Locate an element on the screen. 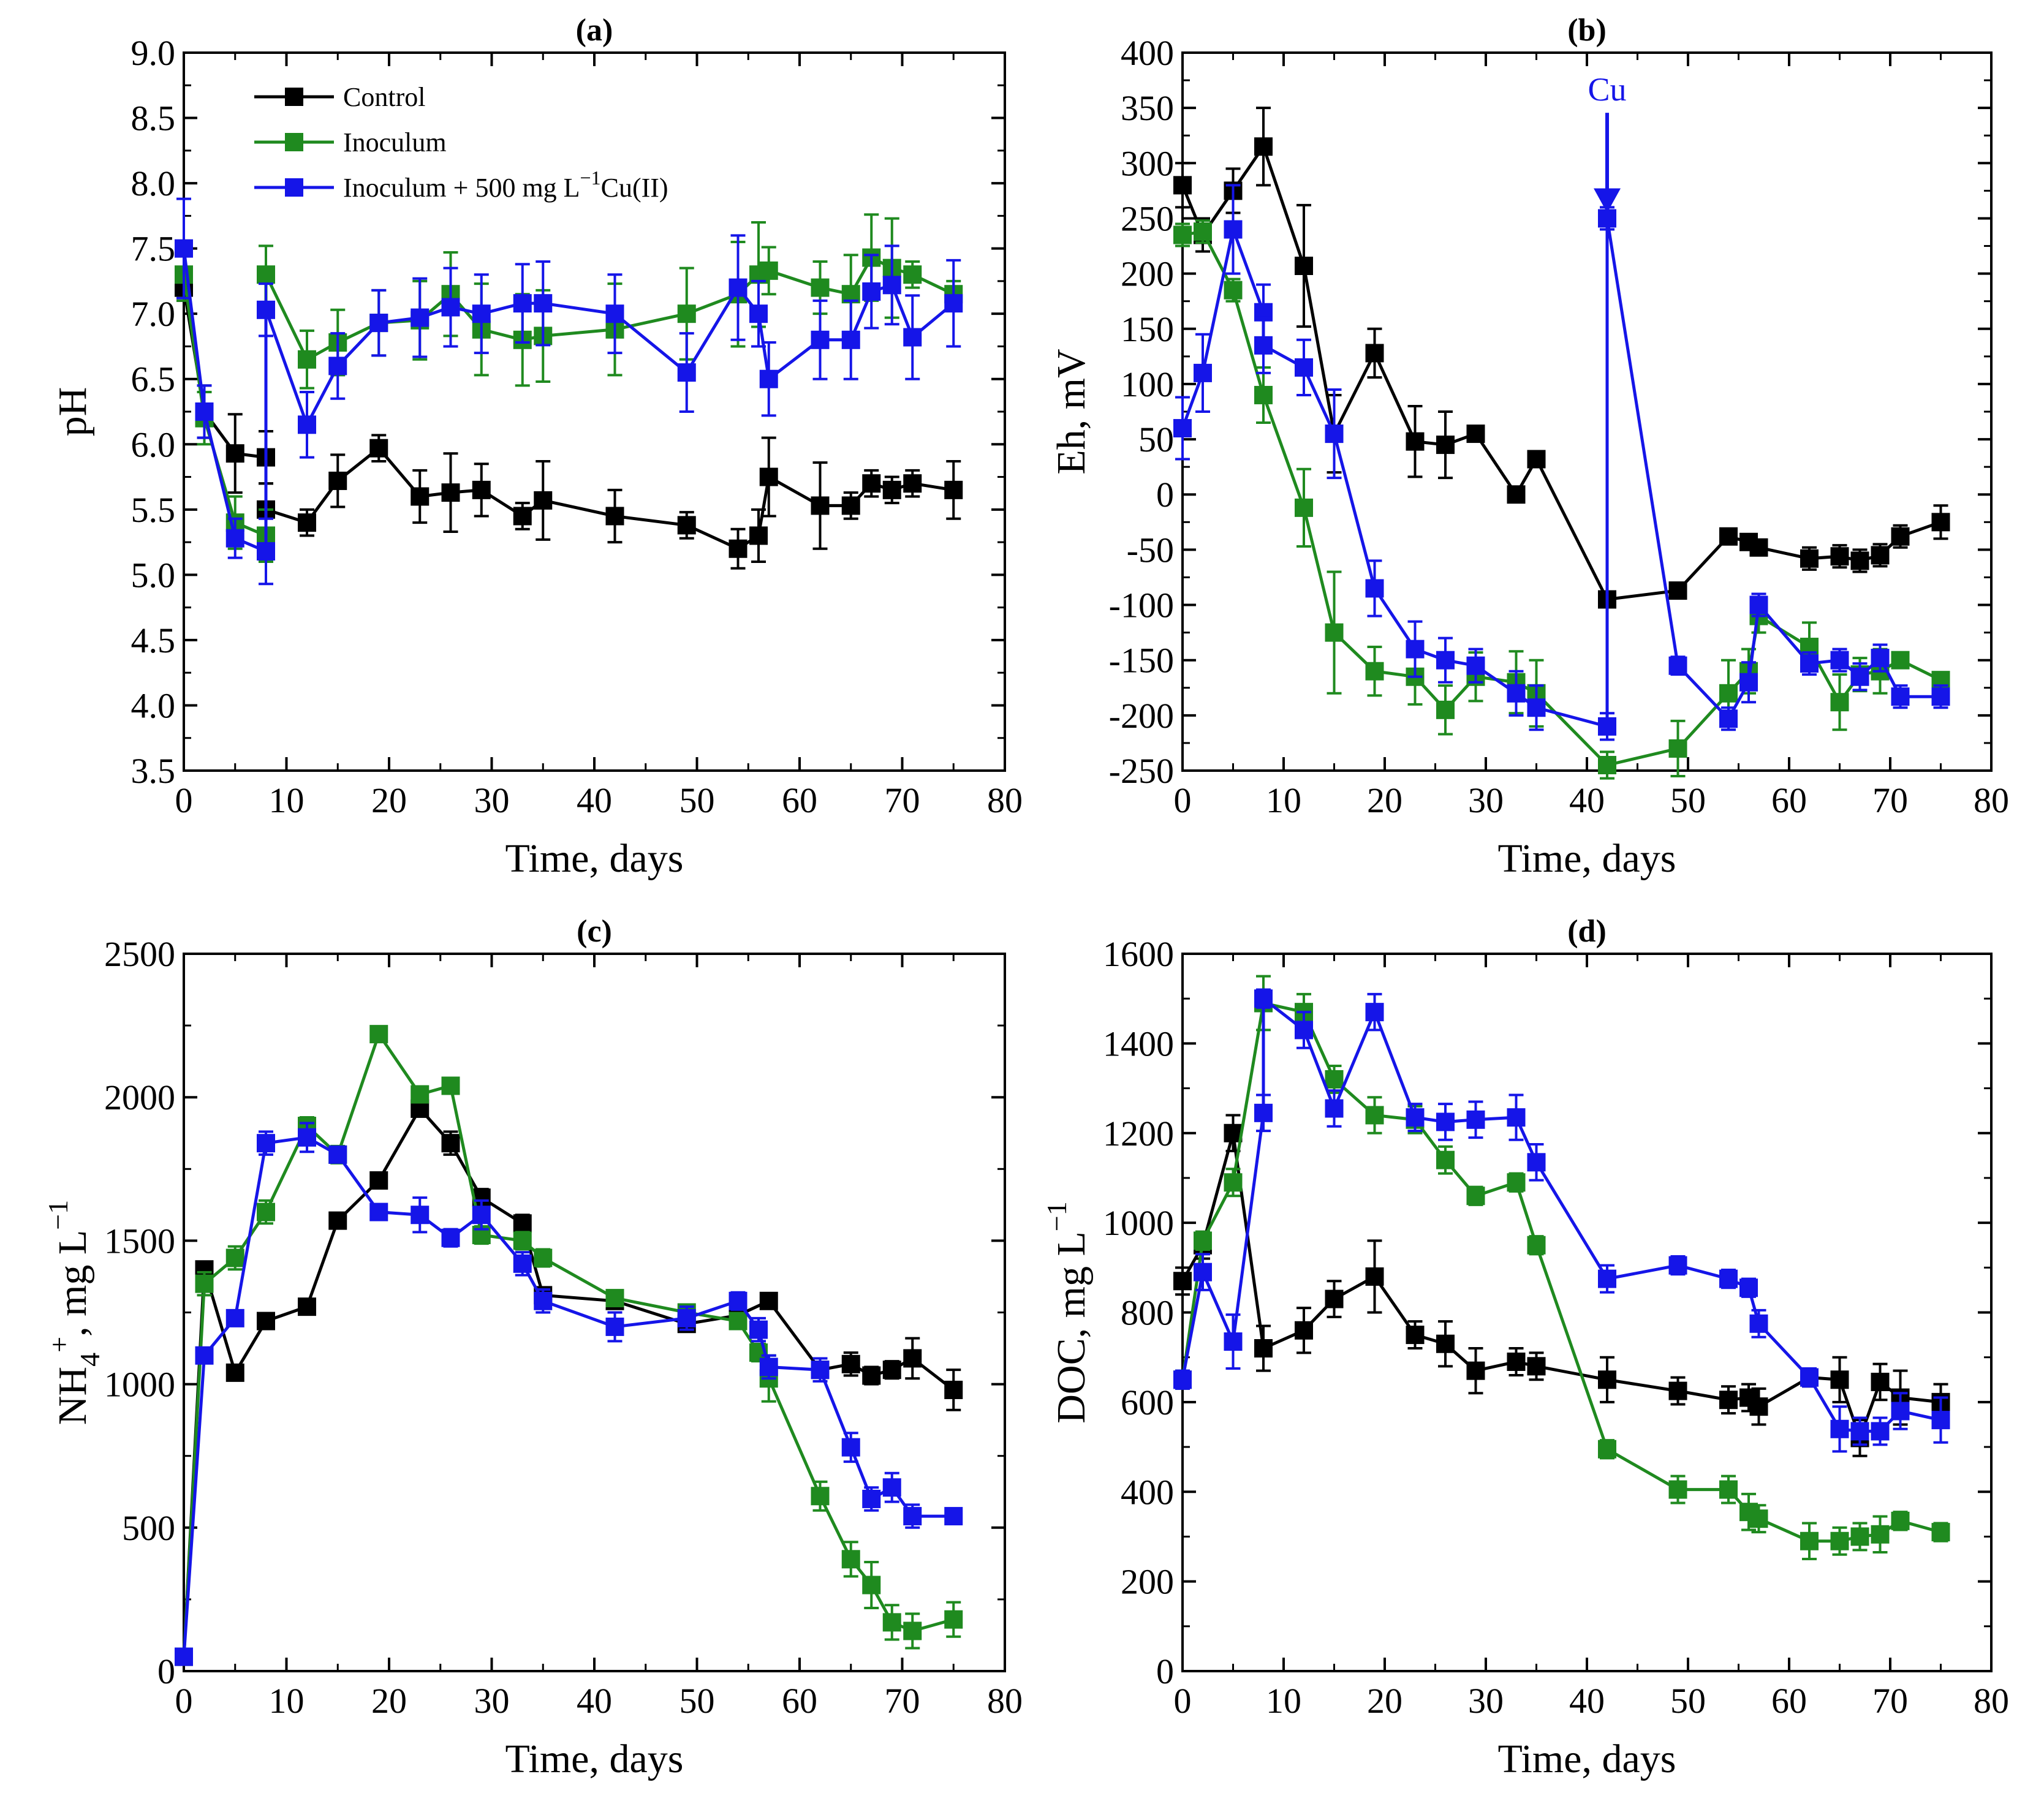 The width and height of the screenshot is (2044, 1812). y-tick-label: 8.0 is located at coordinates (153, 183).